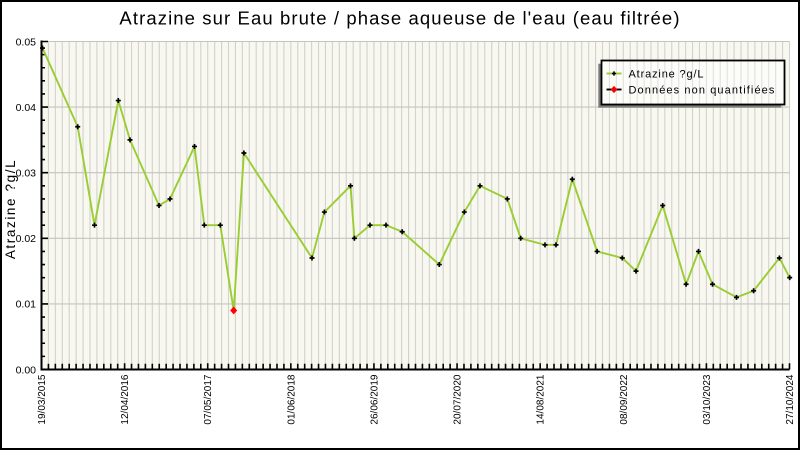 This screenshot has height=455, width=800. I want to click on svg-text: 0.01, so click(26, 305).